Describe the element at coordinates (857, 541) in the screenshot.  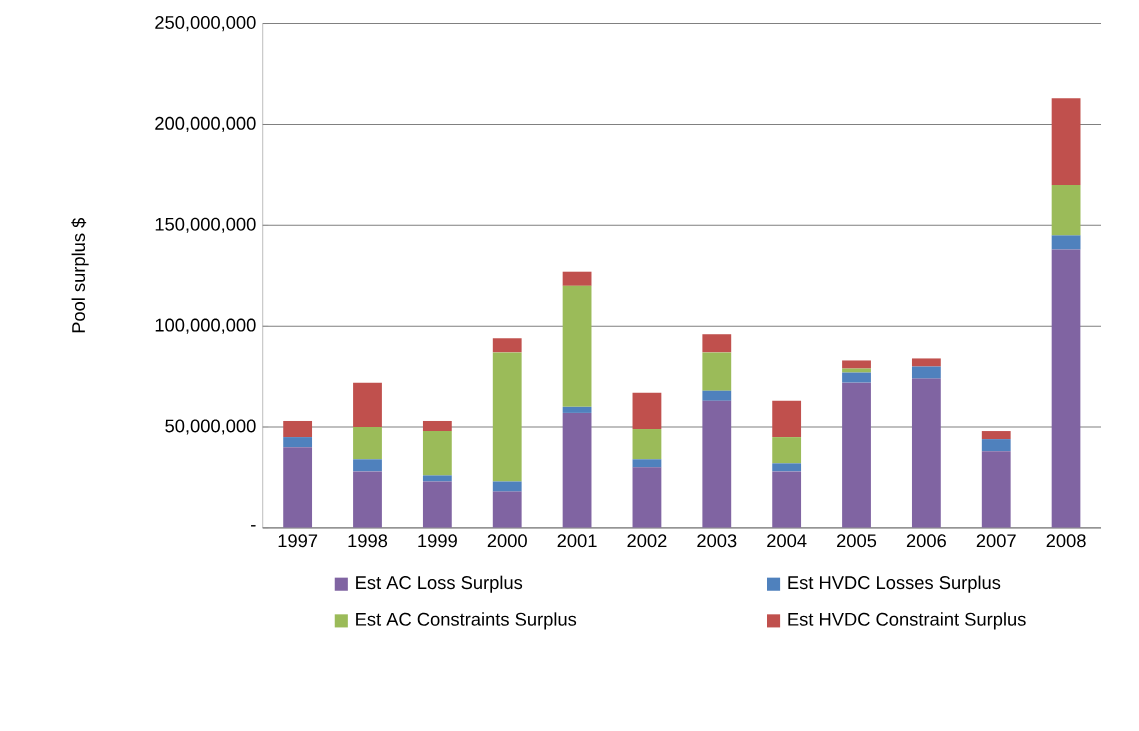
I see `x-tick-label: 2005` at that location.